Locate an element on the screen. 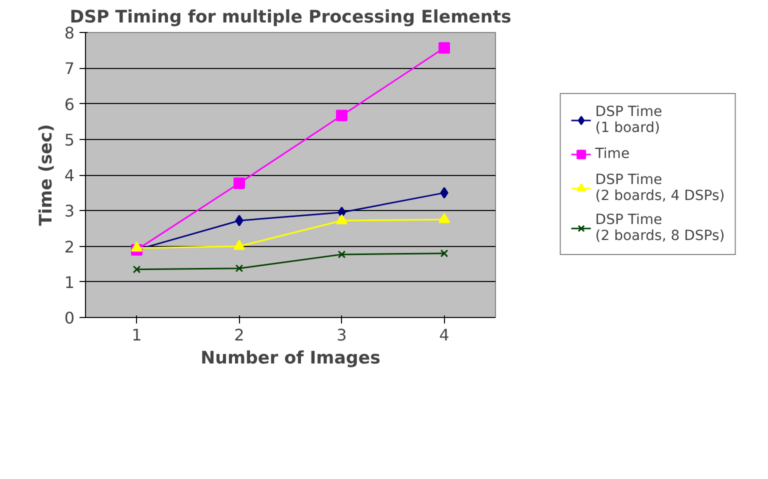 Image resolution: width=768 pixels, height=479 pixels. x-axis-title: Number of Images is located at coordinates (290, 358).